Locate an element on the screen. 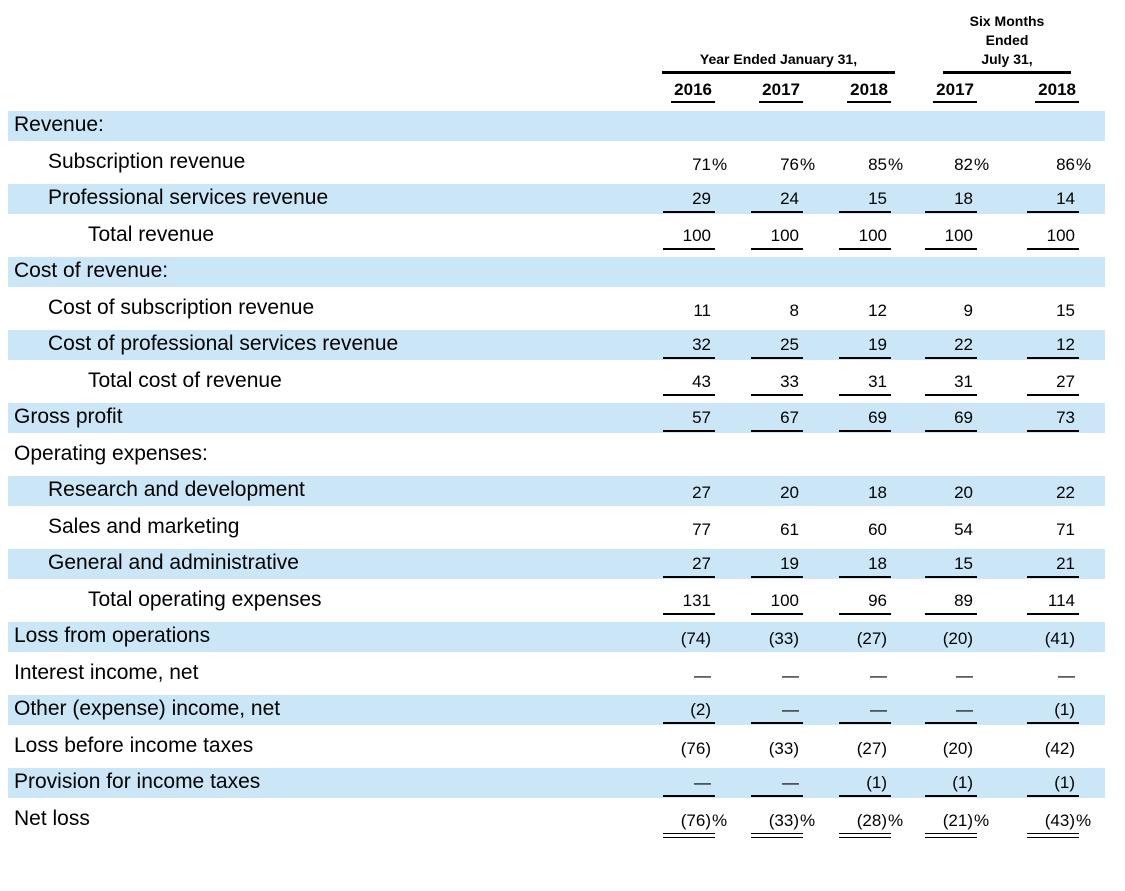 The height and width of the screenshot is (891, 1125). value-text: (42) is located at coordinates (1059, 748).